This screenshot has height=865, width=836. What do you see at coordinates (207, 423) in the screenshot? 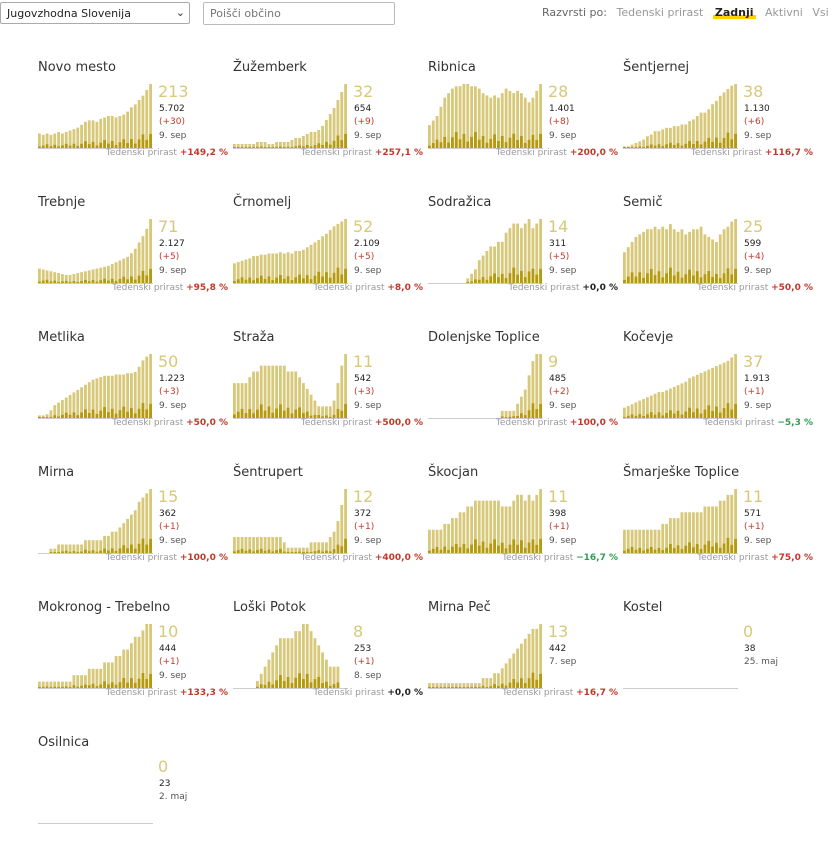
I see `weekly-growth-value: +50,0 %` at bounding box center [207, 423].